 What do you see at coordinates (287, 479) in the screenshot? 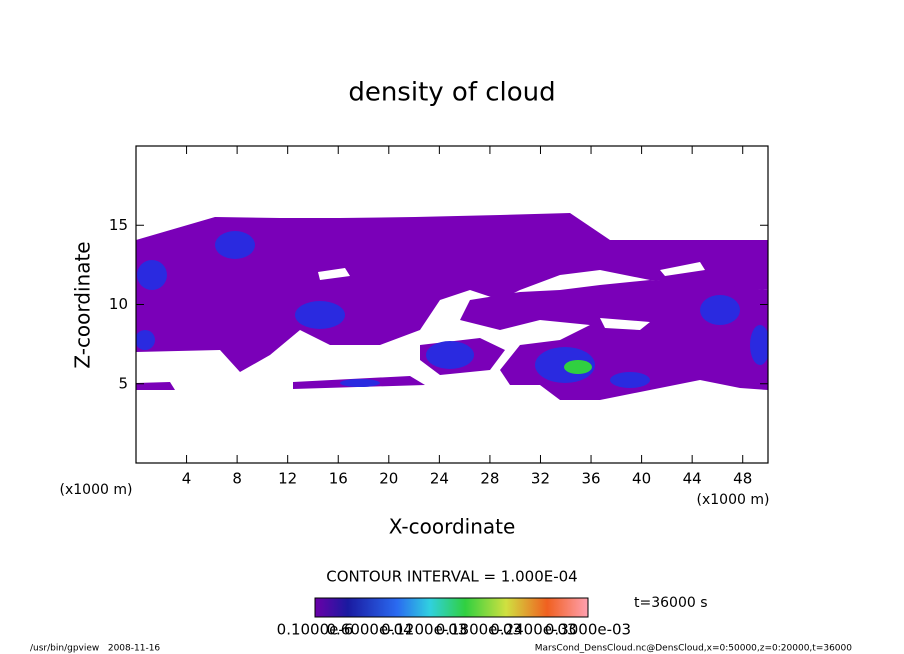
I see `x-tick-label: 12` at bounding box center [287, 479].